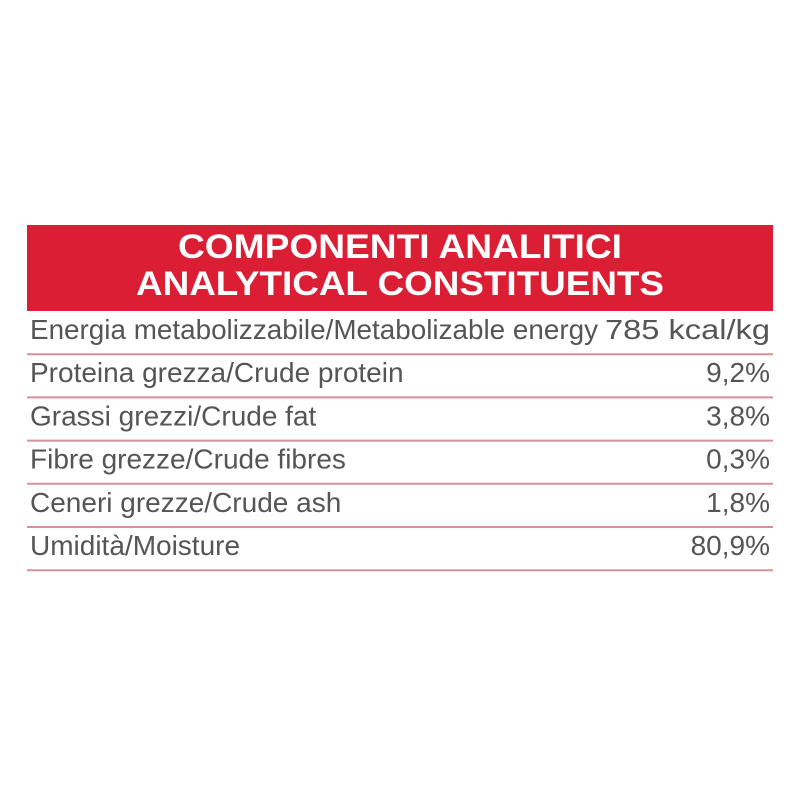 The width and height of the screenshot is (800, 800). What do you see at coordinates (738, 372) in the screenshot?
I see `row-value: 9,2%` at bounding box center [738, 372].